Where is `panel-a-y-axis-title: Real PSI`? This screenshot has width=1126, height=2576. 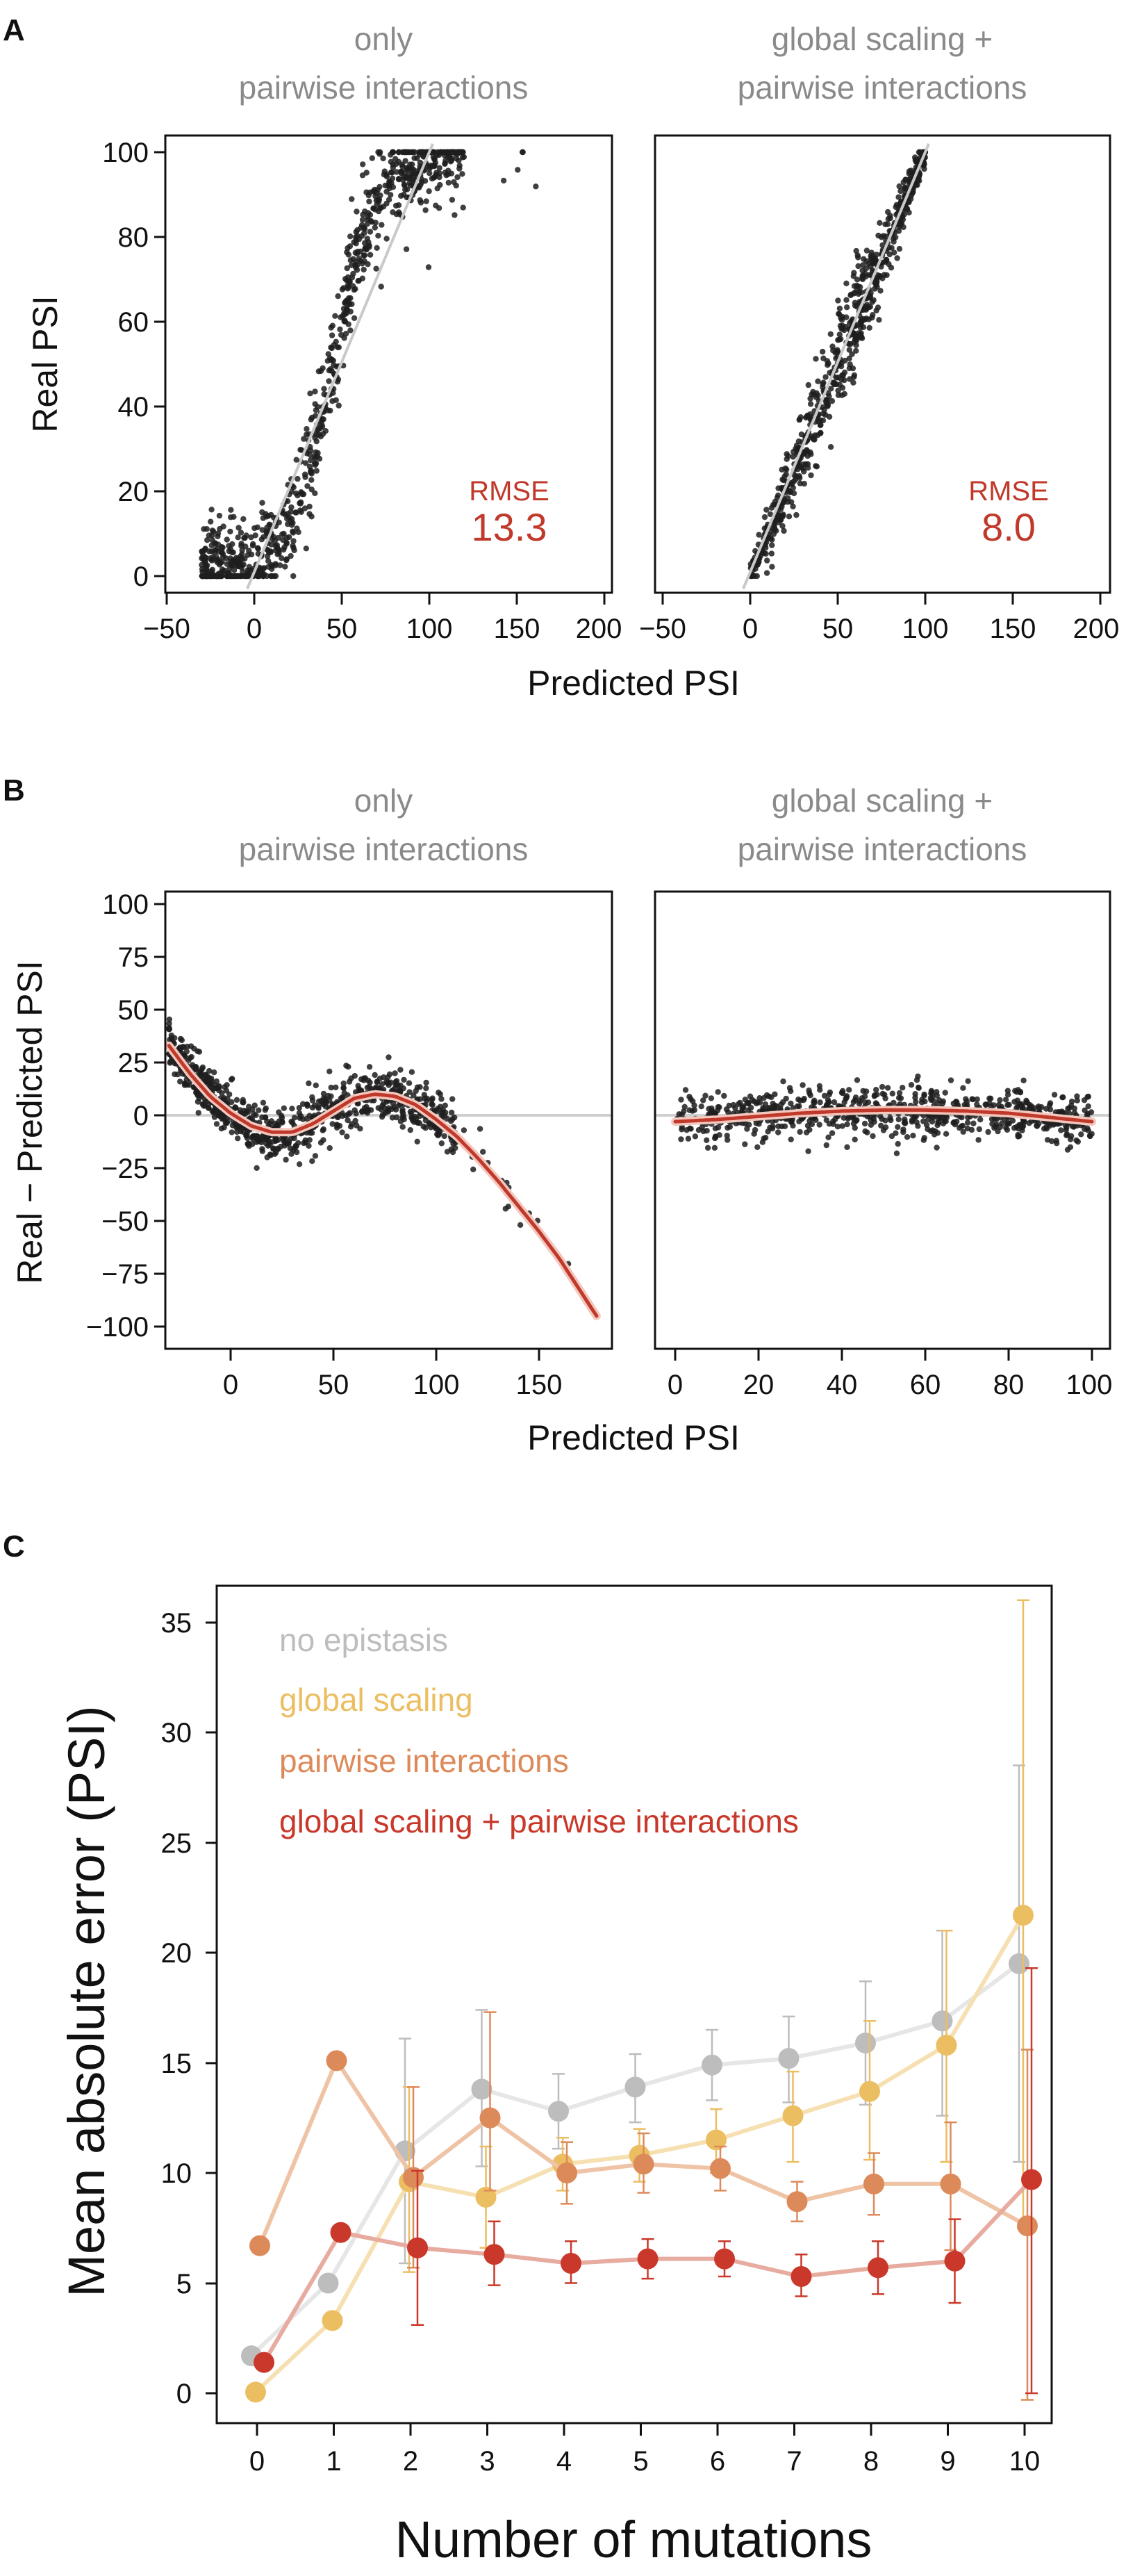
panel-a-y-axis-title: Real PSI is located at coordinates (46, 363).